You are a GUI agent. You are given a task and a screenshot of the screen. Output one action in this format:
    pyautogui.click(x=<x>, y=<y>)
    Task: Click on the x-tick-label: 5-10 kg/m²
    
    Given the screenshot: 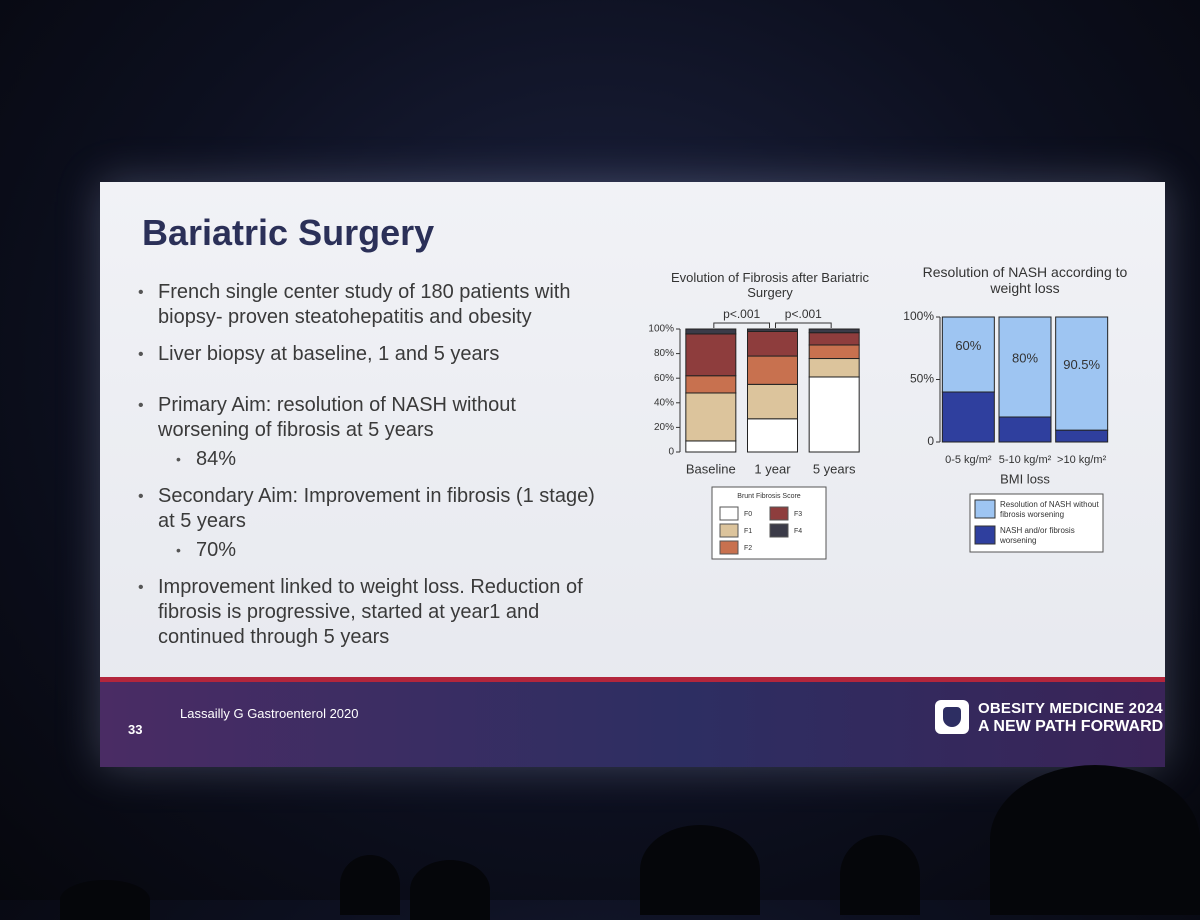 What is the action you would take?
    pyautogui.click(x=1025, y=460)
    